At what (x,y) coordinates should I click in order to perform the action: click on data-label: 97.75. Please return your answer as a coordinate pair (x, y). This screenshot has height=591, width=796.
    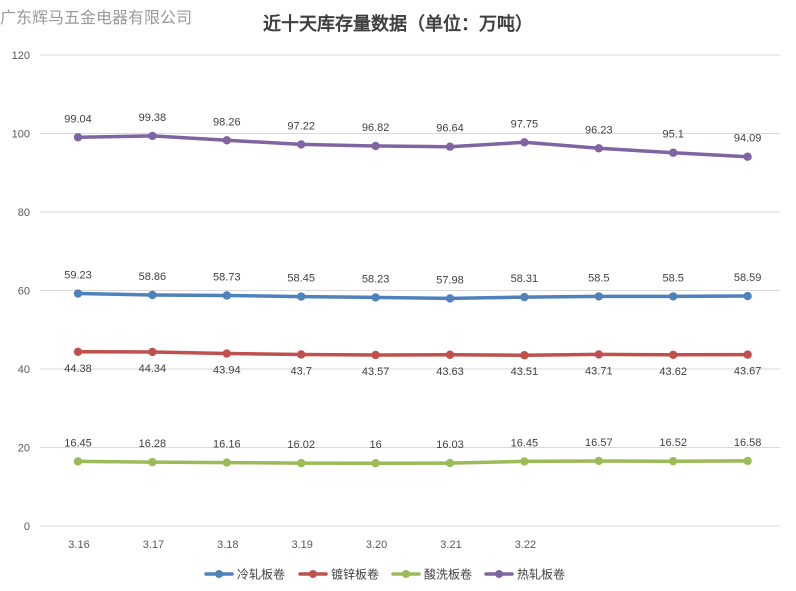
    Looking at the image, I should click on (525, 124).